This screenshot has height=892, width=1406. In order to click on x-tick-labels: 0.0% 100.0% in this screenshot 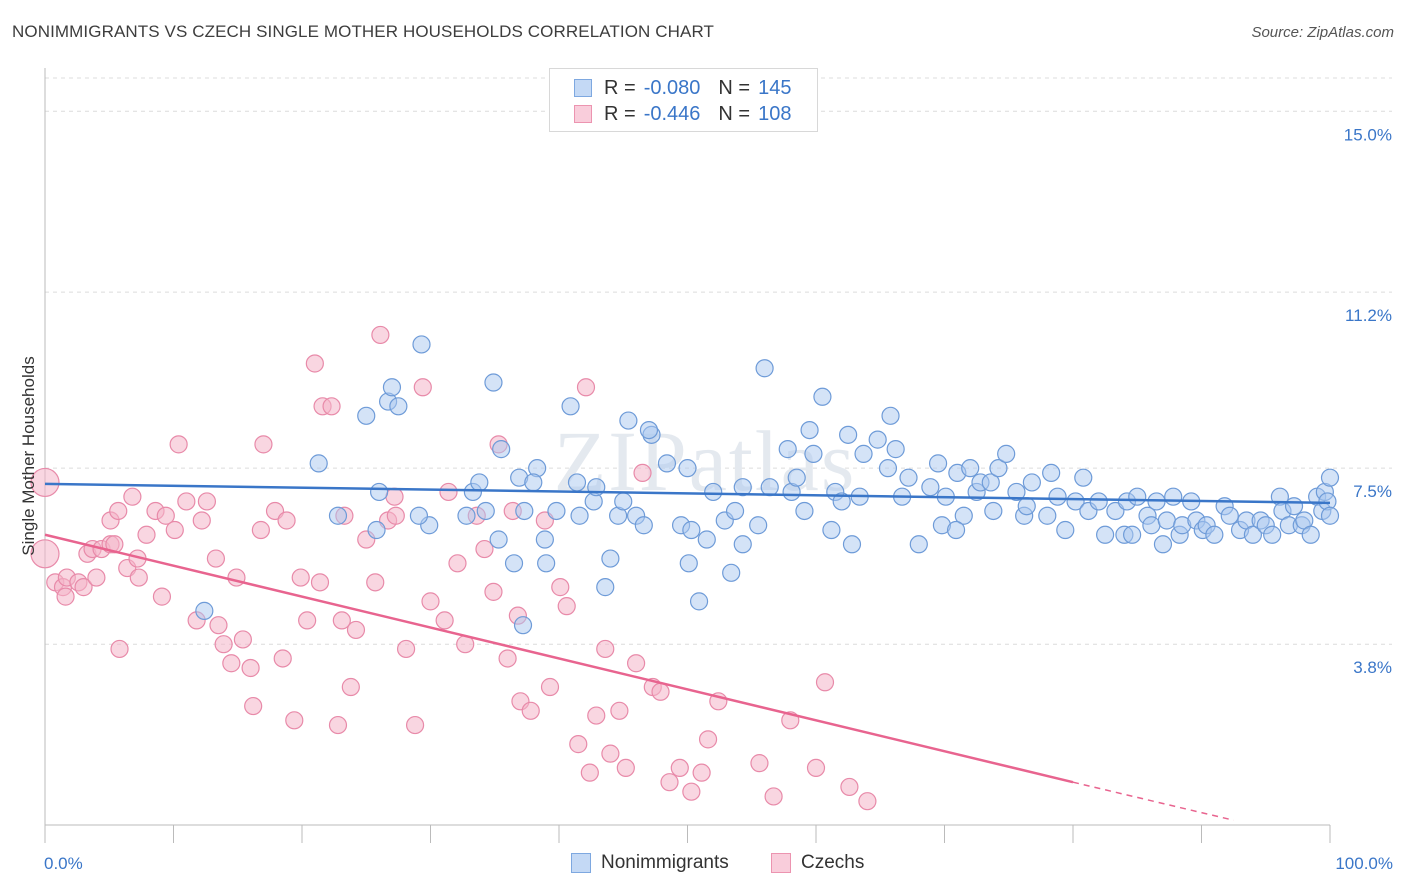, I will do `click(718, 863)`.